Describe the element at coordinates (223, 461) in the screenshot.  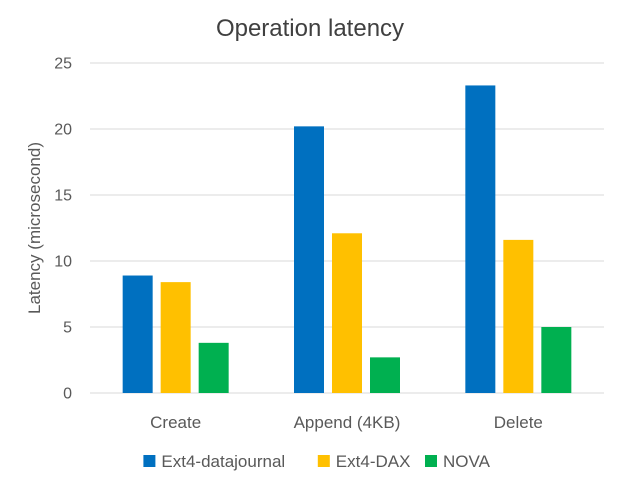
I see `legend-label: Ext4-datajournal` at that location.